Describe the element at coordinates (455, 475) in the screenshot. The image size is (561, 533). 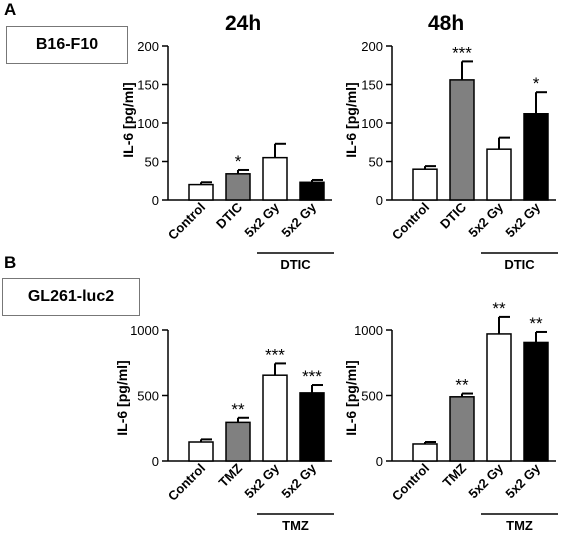
I see `category-label: TMZ` at that location.